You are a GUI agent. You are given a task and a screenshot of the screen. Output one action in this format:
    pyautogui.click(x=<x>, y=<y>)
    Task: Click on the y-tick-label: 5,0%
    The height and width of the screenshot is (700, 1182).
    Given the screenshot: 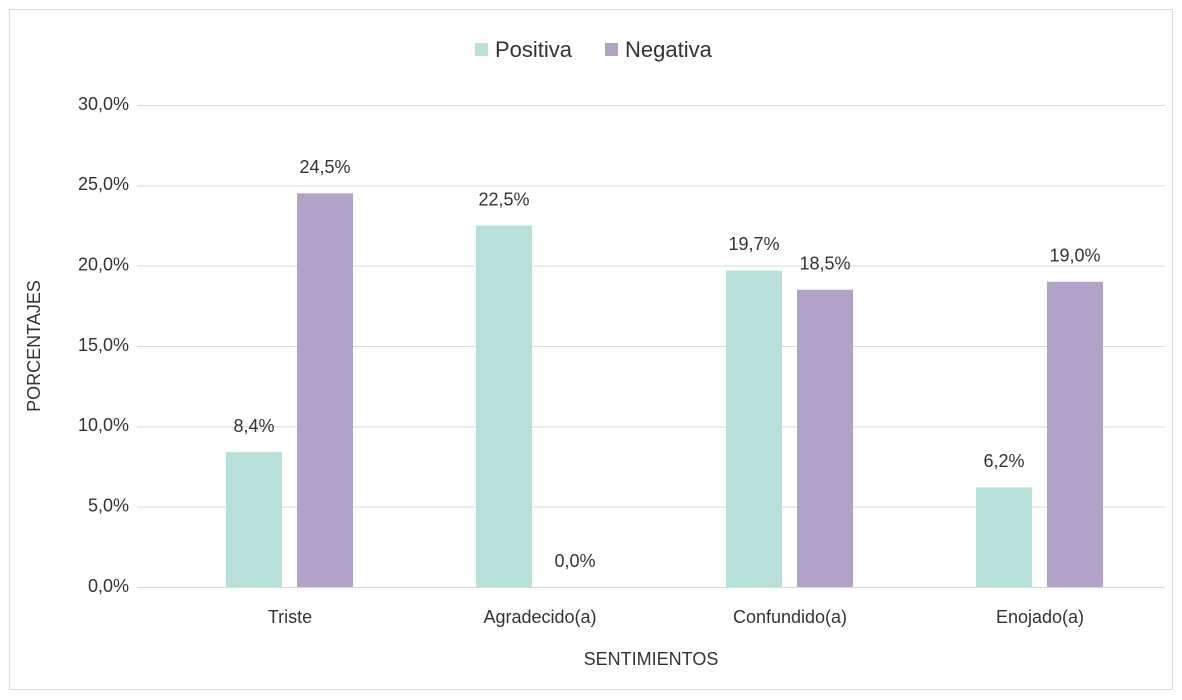 What is the action you would take?
    pyautogui.click(x=108, y=505)
    